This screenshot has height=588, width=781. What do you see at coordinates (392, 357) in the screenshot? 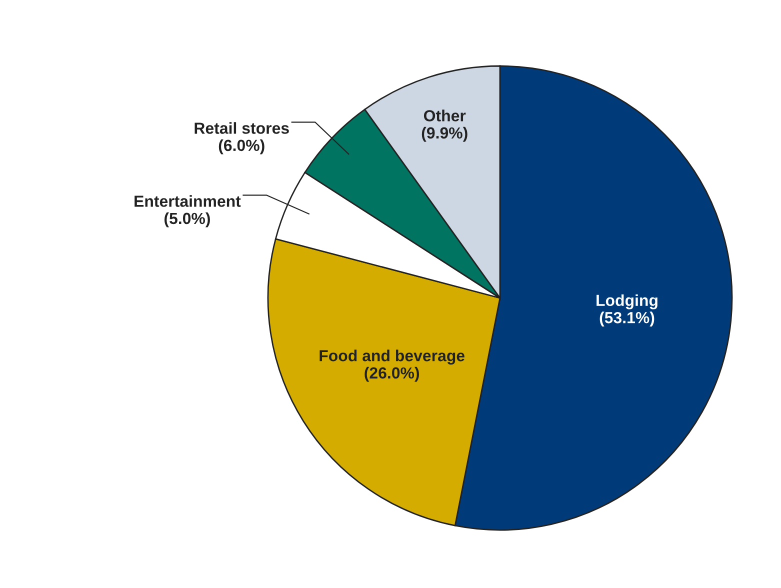
I see `slice-label: Food and beverage` at bounding box center [392, 357].